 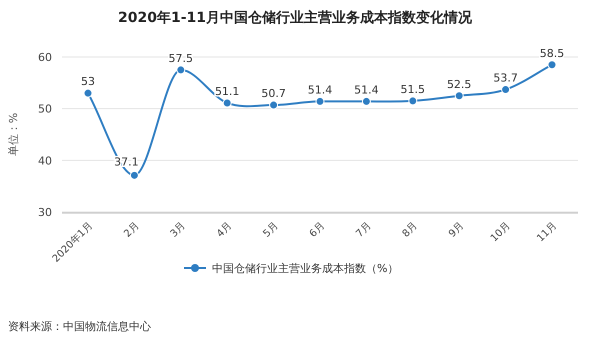 I want to click on data-label: 51.1, so click(x=227, y=91).